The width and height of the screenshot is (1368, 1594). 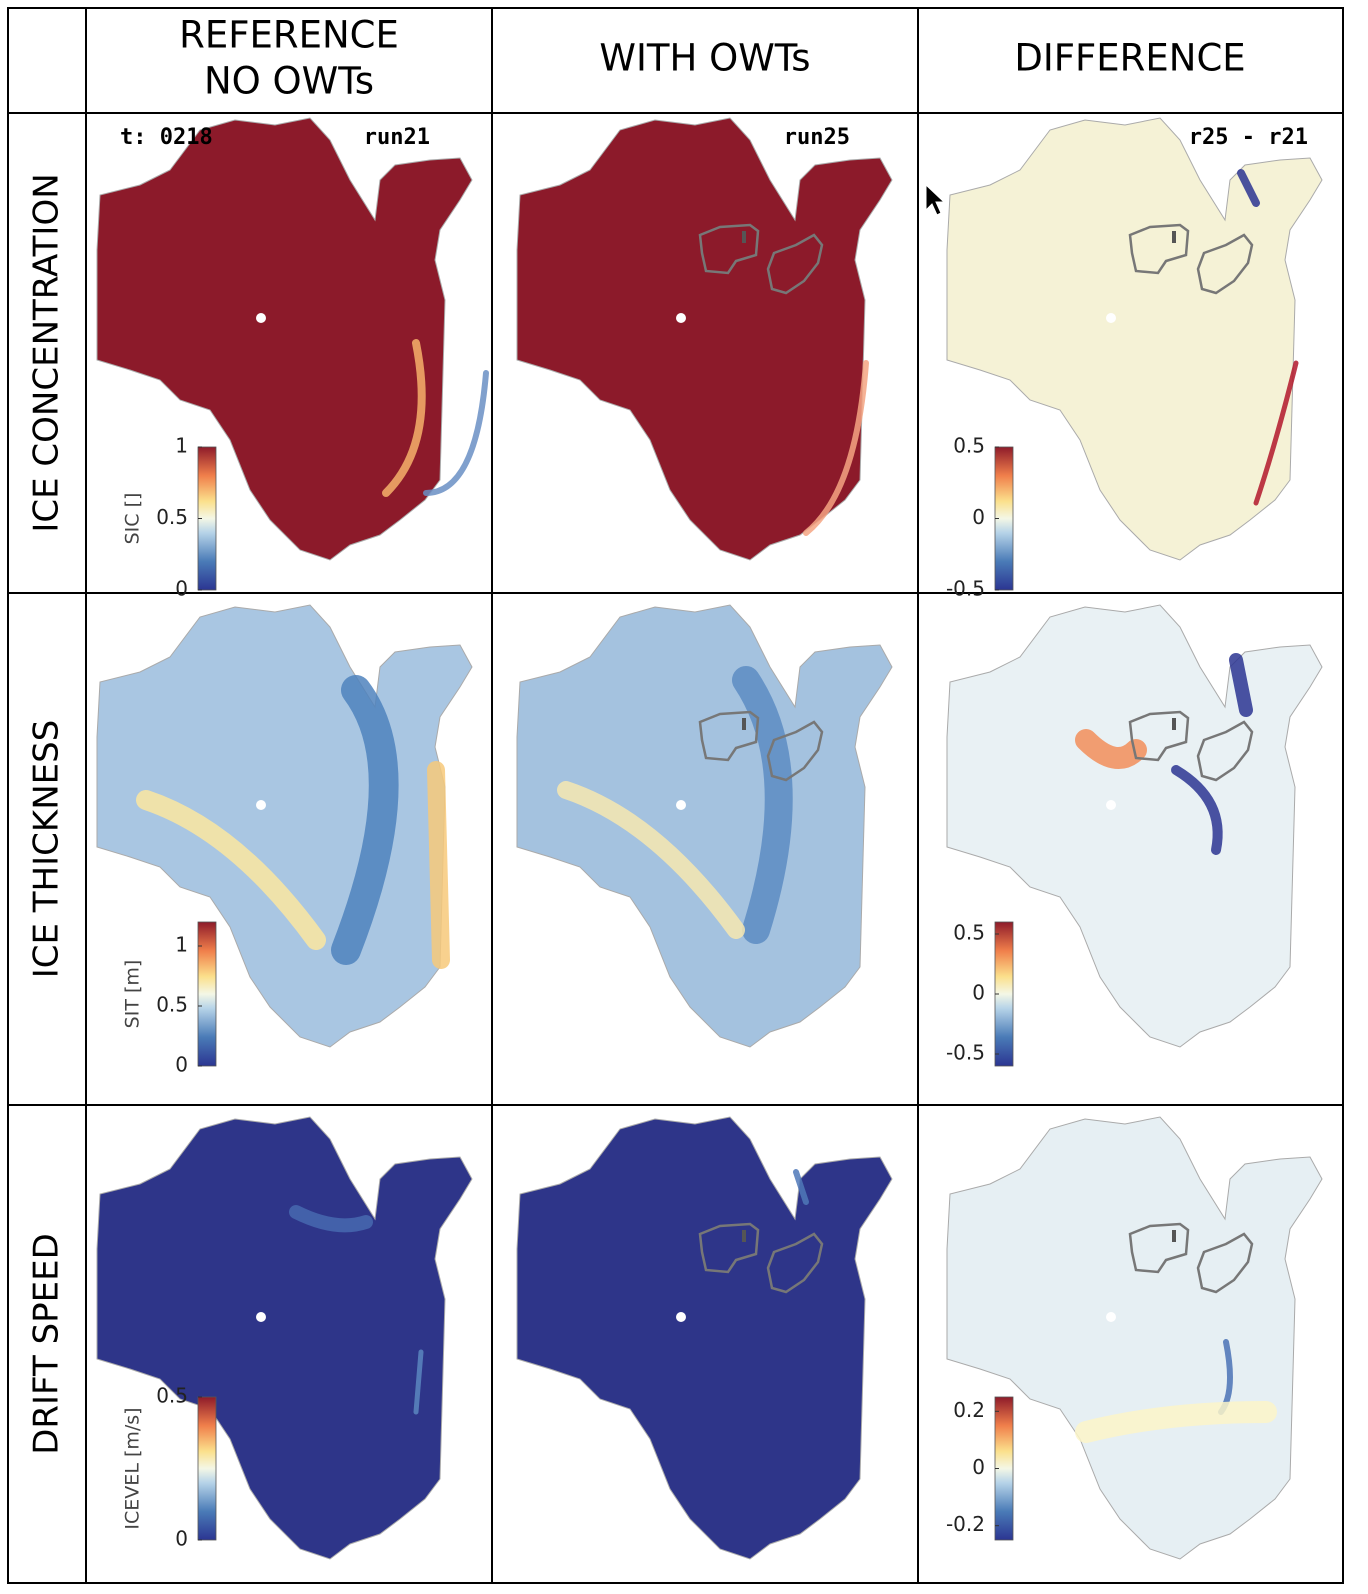 What do you see at coordinates (817, 137) in the screenshot?
I see `panel-label: run25` at bounding box center [817, 137].